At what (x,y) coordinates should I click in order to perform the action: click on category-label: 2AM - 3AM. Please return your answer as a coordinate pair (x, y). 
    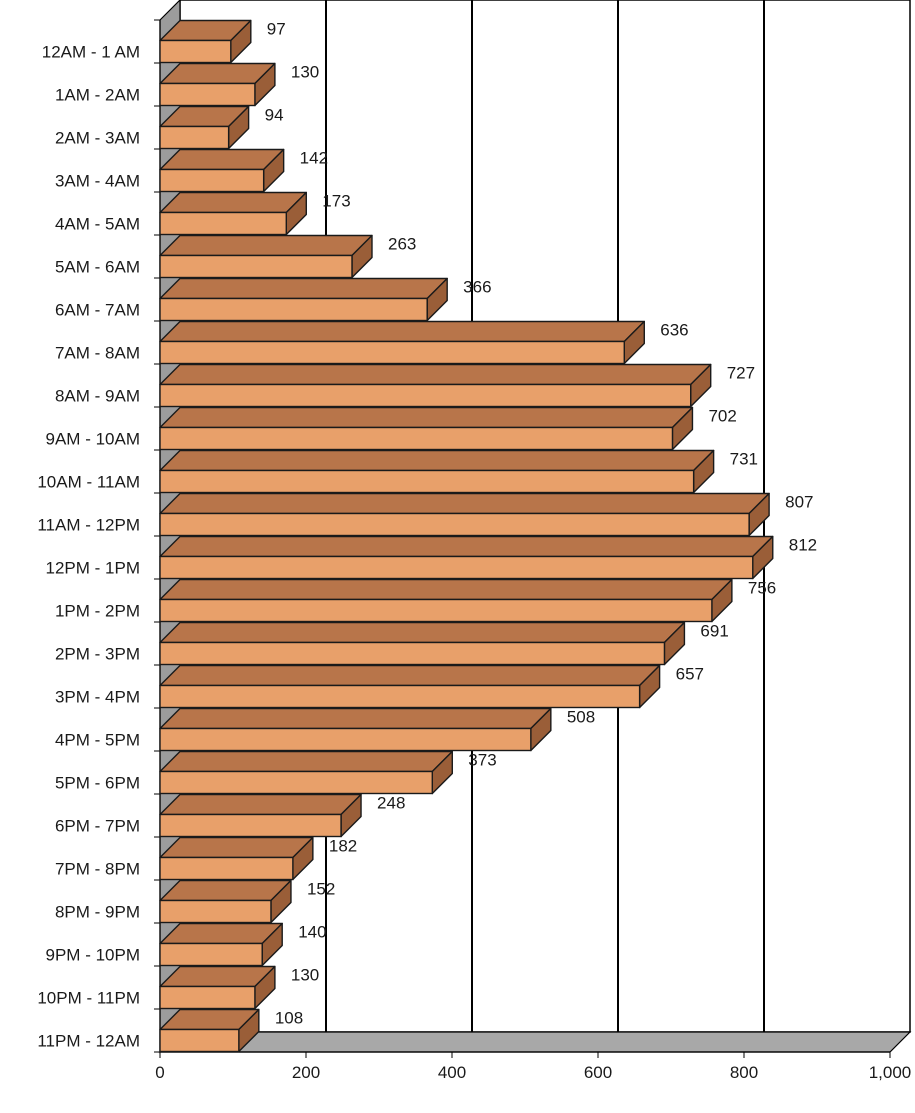
    Looking at the image, I should click on (97, 138).